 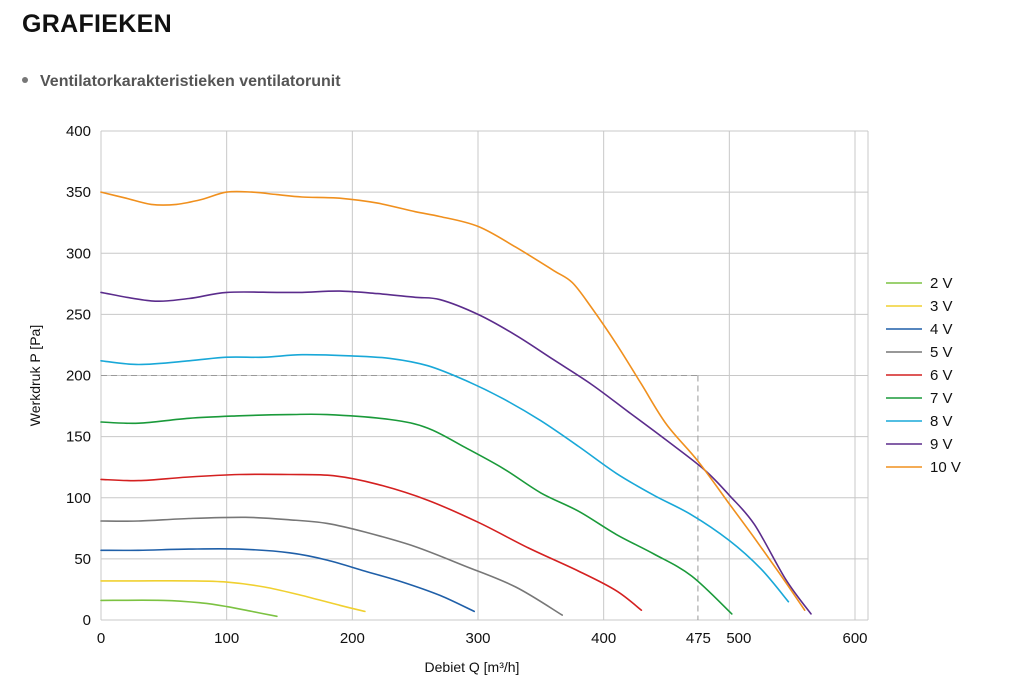 What do you see at coordinates (78, 131) in the screenshot?
I see `y-tick-label: 400` at bounding box center [78, 131].